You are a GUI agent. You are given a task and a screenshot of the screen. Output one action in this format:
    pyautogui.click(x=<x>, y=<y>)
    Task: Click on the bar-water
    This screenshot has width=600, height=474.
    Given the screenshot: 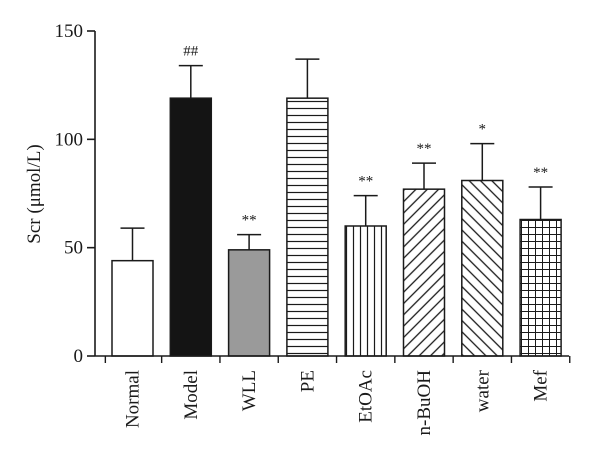 What is the action you would take?
    pyautogui.click(x=482, y=268)
    